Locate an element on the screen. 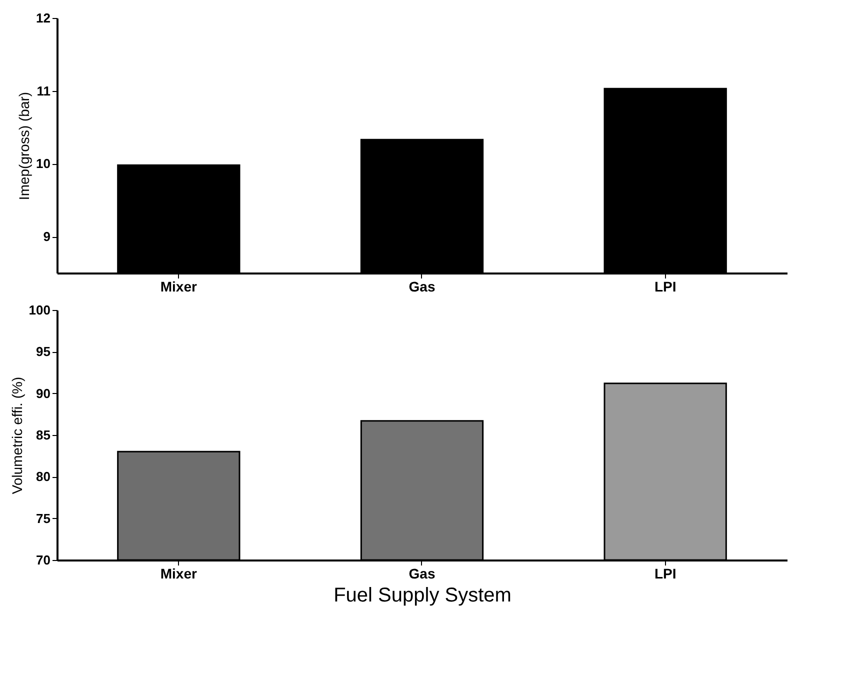 The image size is (857, 676). y-tick-label: 70 is located at coordinates (43, 560).